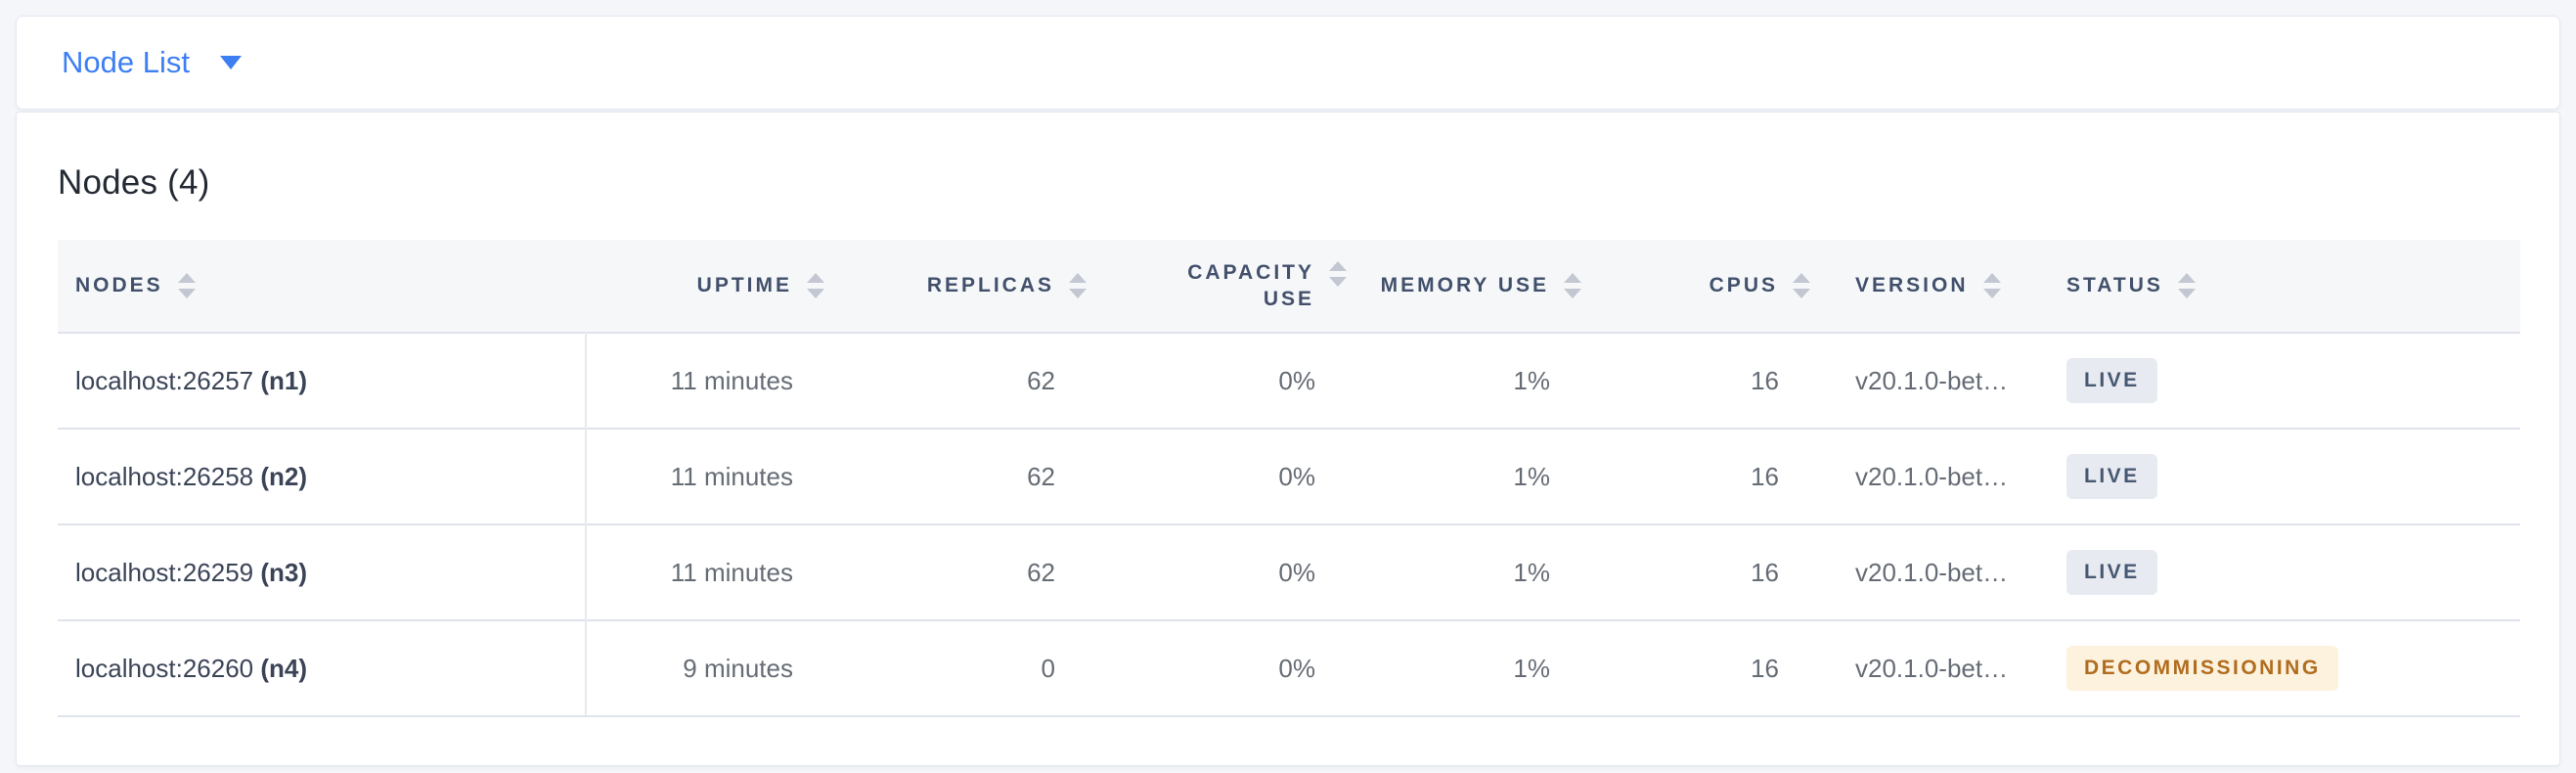  Describe the element at coordinates (1744, 285) in the screenshot. I see `column-header-label: CPUs` at that location.